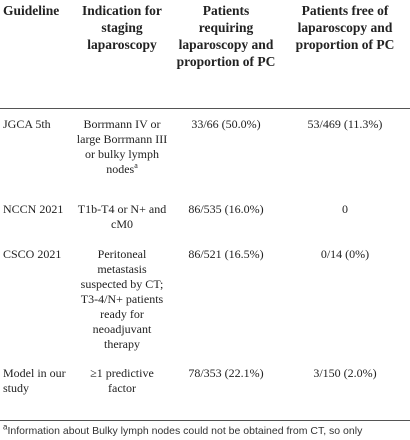 Image resolution: width=410 pixels, height=440 pixels. Describe the element at coordinates (33, 209) in the screenshot. I see `table-cell: NCCN 2021` at that location.